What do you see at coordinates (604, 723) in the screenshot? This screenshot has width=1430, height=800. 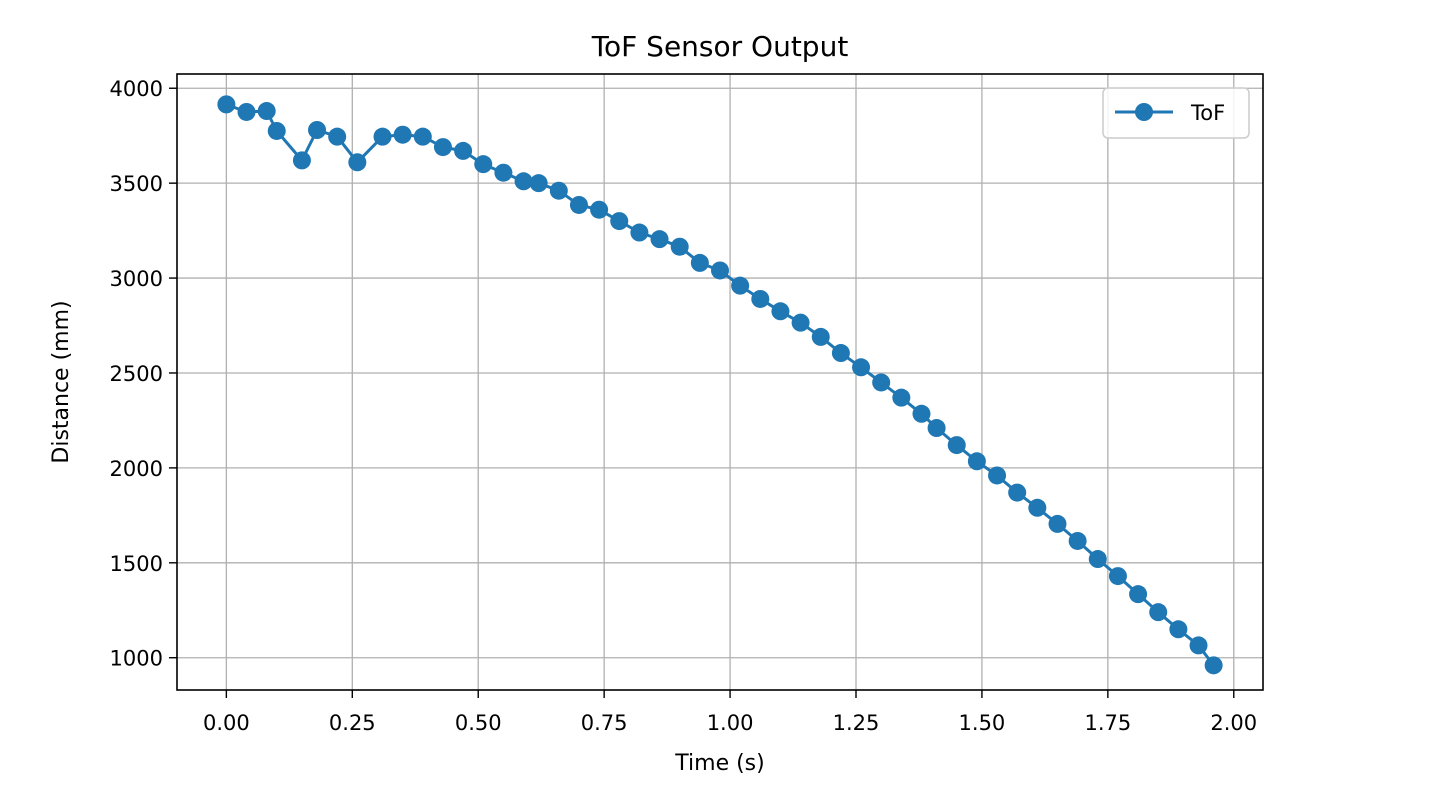 I see `x-tick-label: 0.75` at bounding box center [604, 723].